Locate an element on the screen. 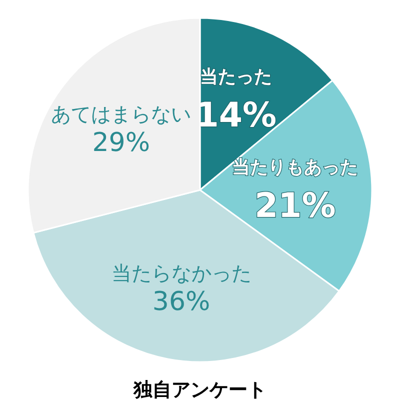  slice-label: あてはまらない is located at coordinates (121, 114).